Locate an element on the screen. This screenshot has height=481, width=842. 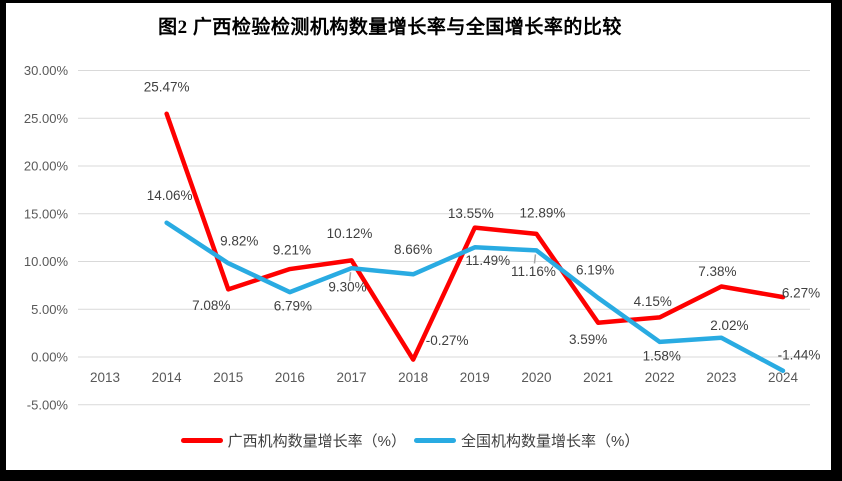
chart-title: 图2 广西检验检测机构数量增长率与全国增长率的比较 is located at coordinates (390, 27).